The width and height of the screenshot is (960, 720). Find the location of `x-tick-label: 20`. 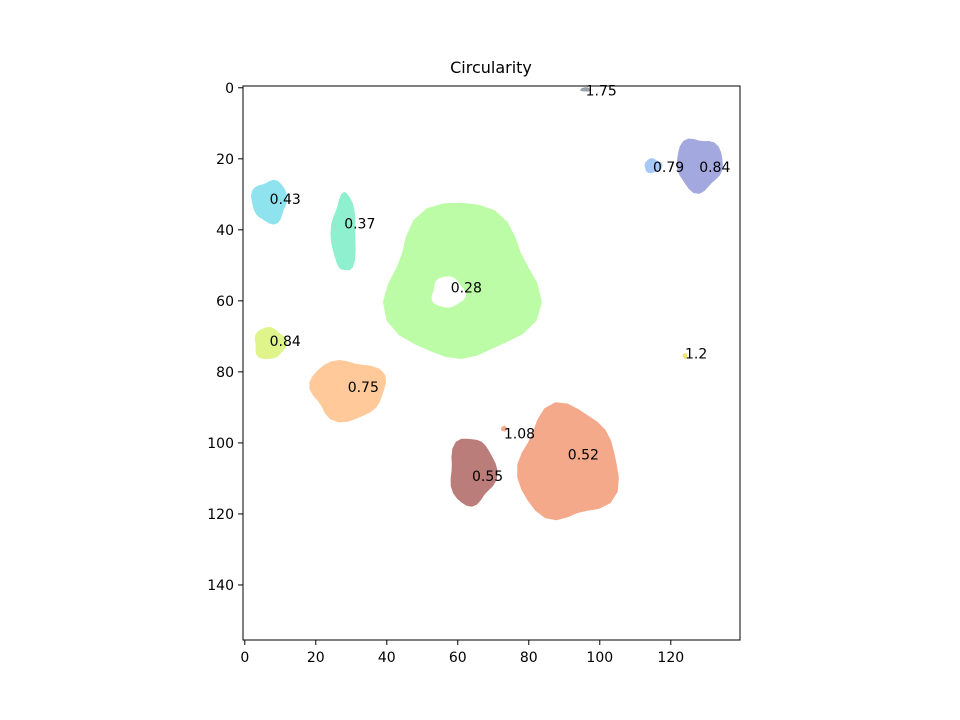

x-tick-label: 20 is located at coordinates (316, 658).